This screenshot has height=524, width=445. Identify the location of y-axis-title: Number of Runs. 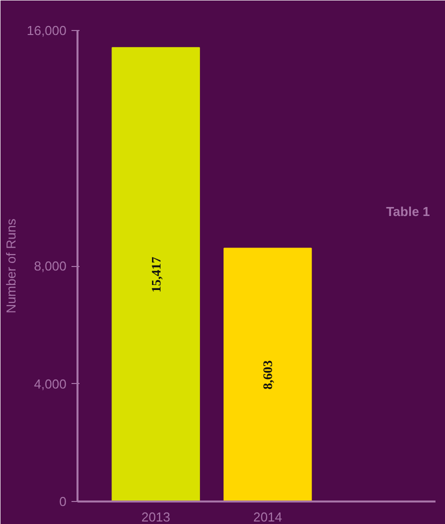
(11, 266).